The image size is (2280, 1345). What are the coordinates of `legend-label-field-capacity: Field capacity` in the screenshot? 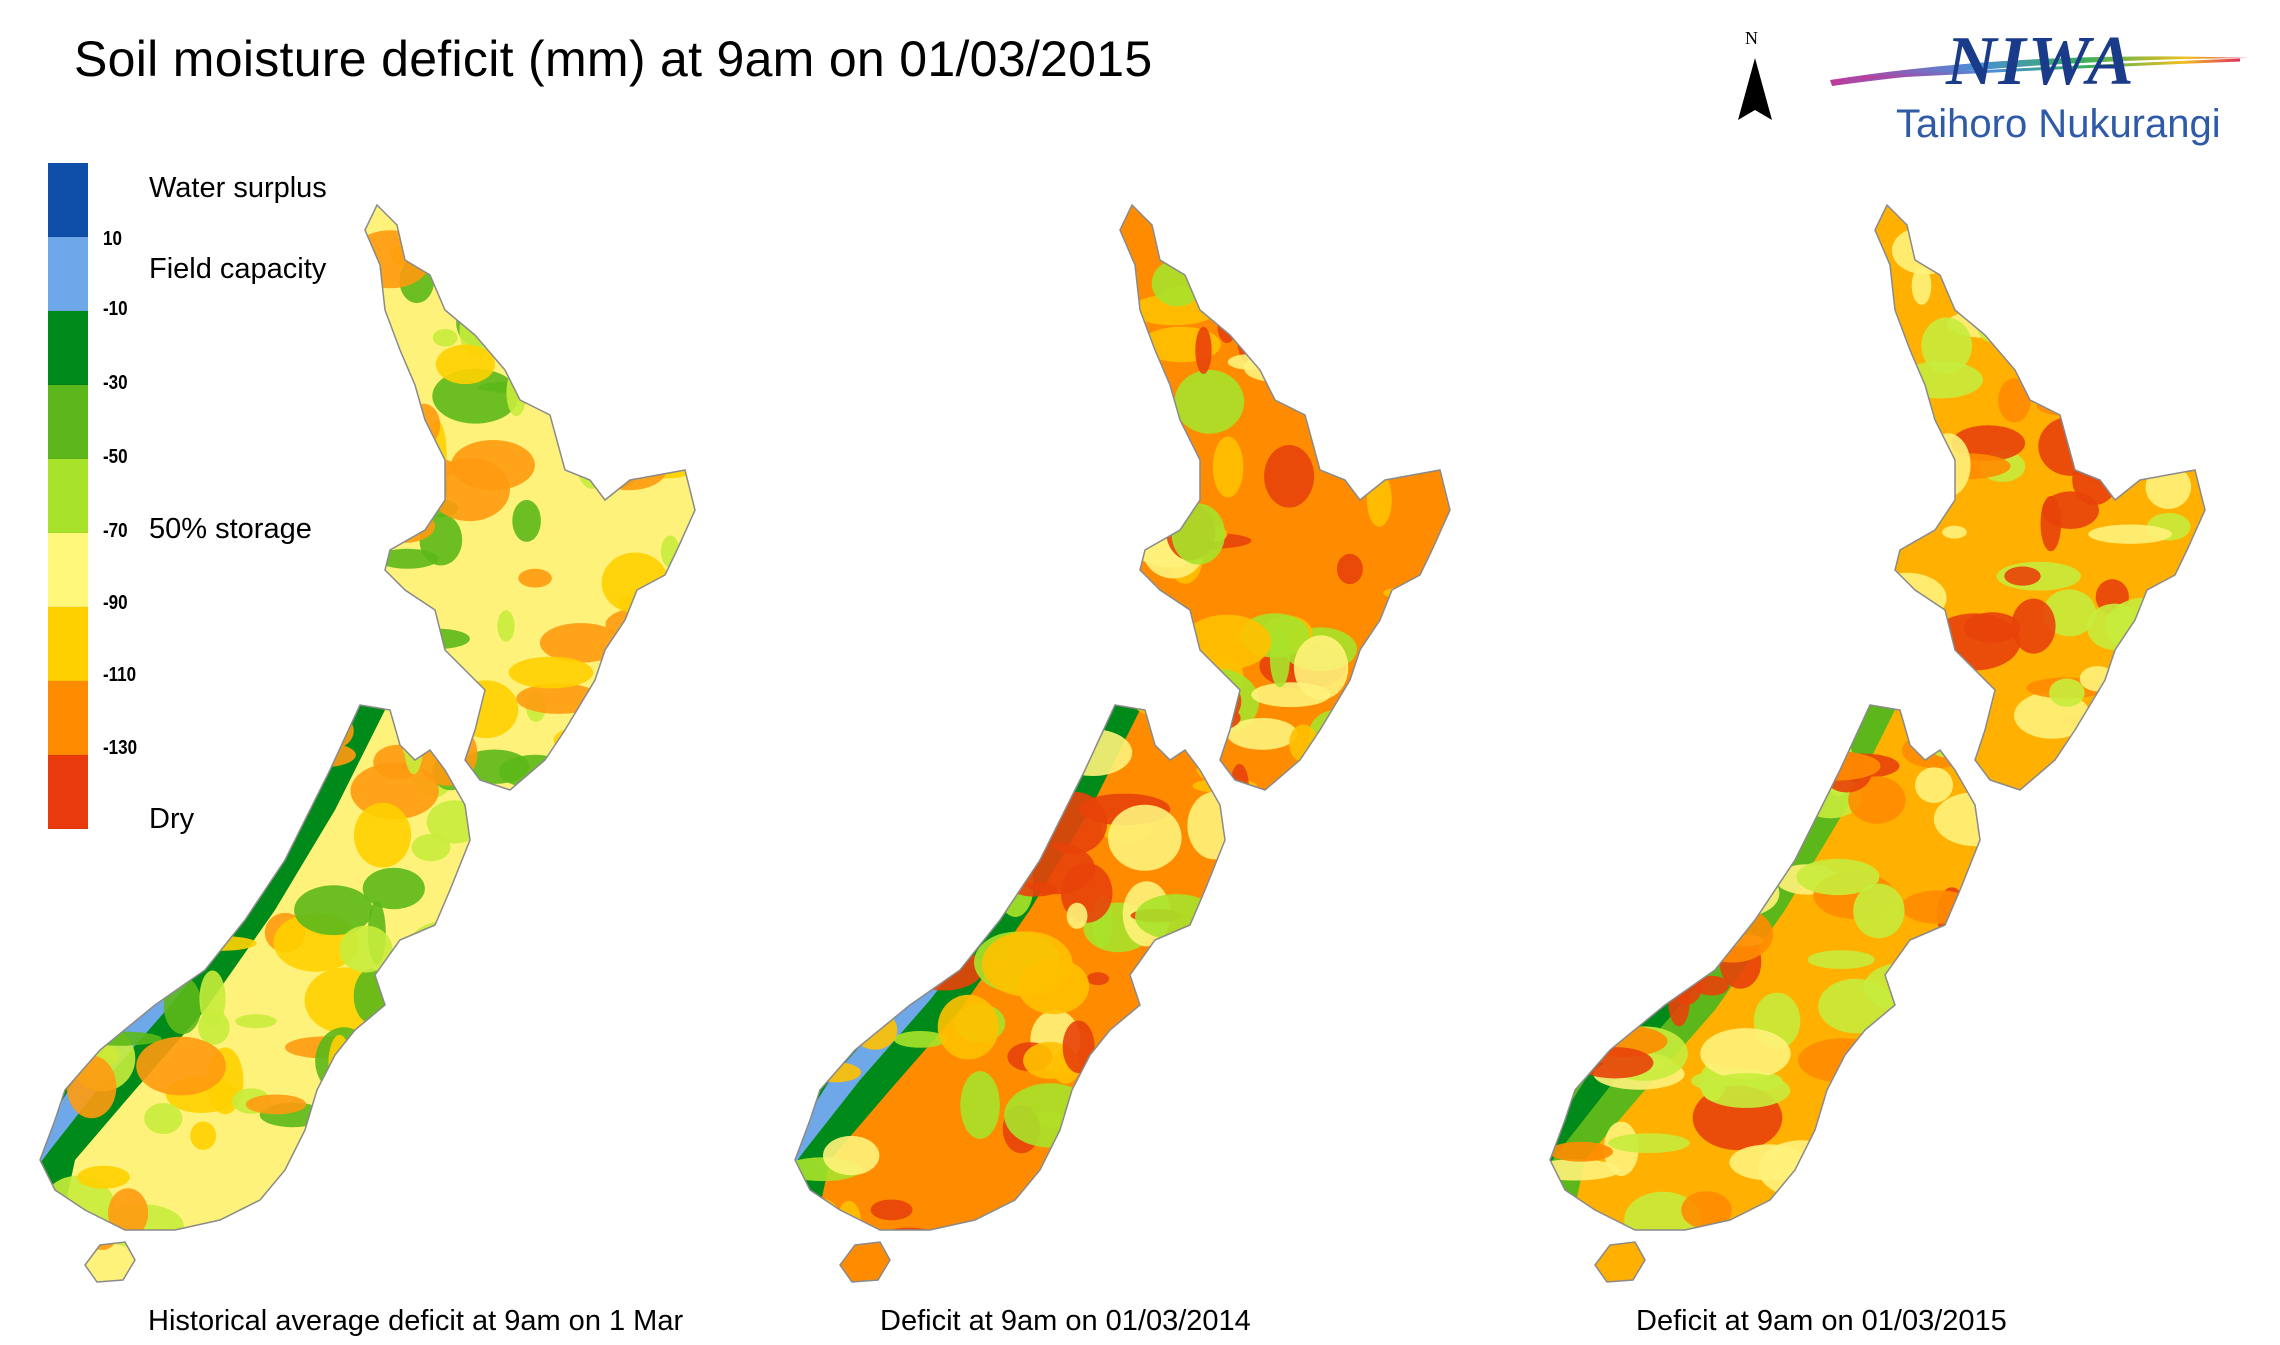 It's located at (238, 269).